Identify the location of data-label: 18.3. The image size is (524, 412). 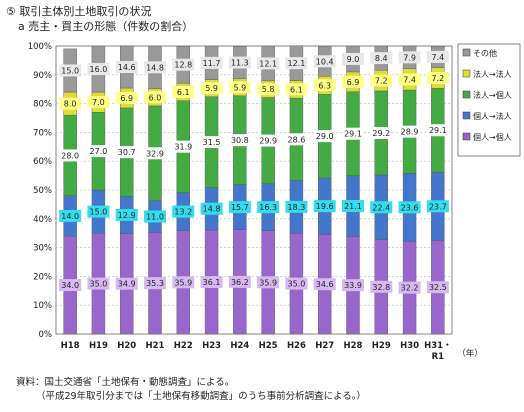
(297, 207).